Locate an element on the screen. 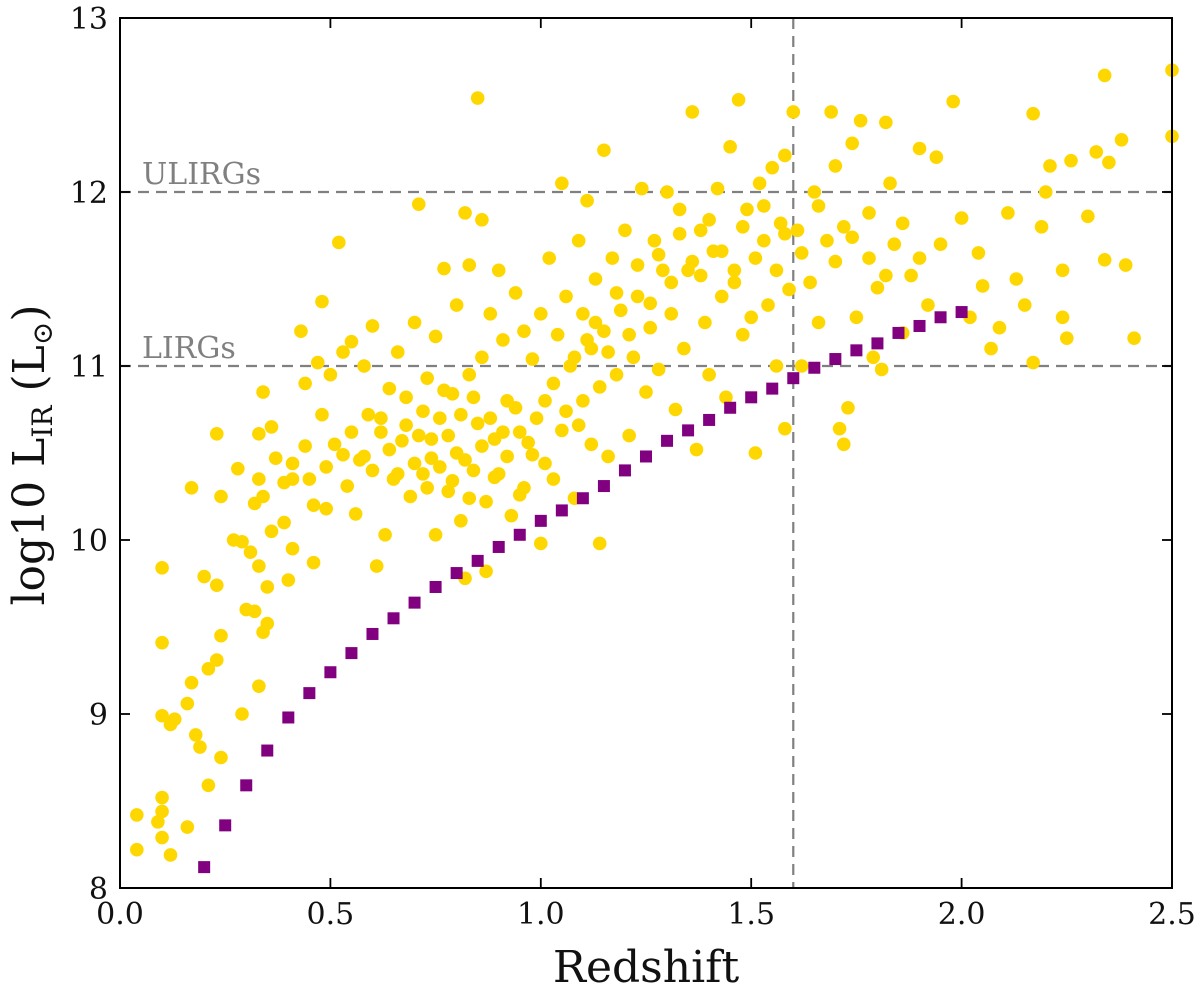 The width and height of the screenshot is (1200, 990). y-tick-label: 13 is located at coordinates (89, 19).